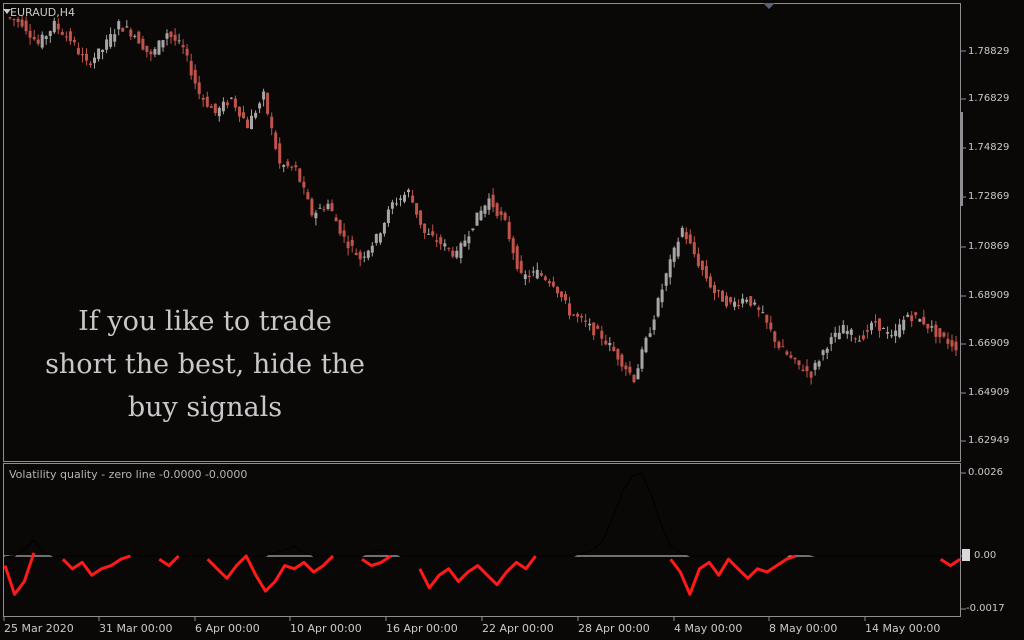 The width and height of the screenshot is (1024, 640). What do you see at coordinates (39, 628) in the screenshot?
I see `time-tick-label: 25 Mar 2020` at bounding box center [39, 628].